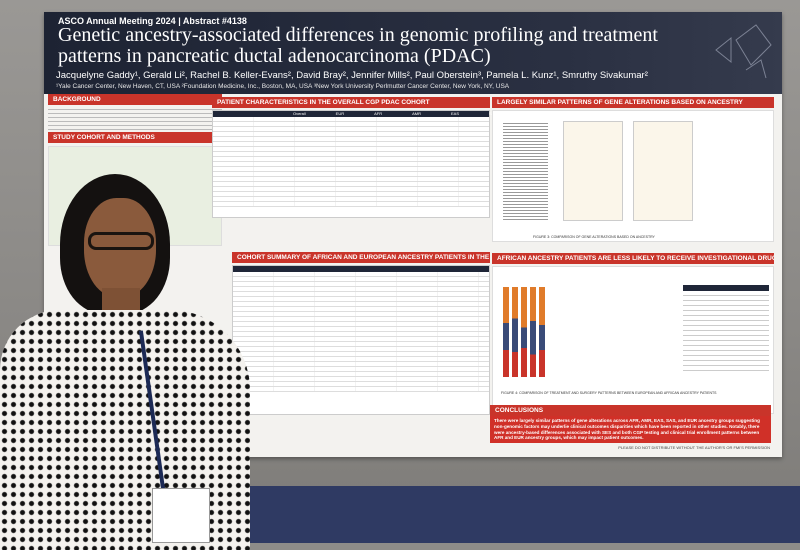 The height and width of the screenshot is (550, 800). Describe the element at coordinates (378, 113) in the screenshot. I see `col-afr: AFR` at that location.